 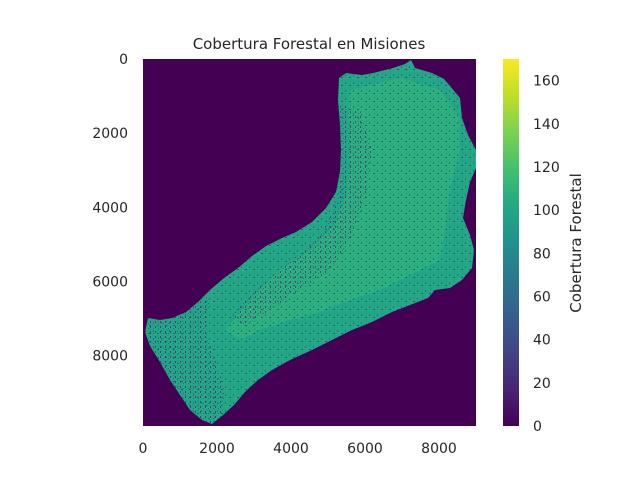 I want to click on y-tick-label: 4000, so click(x=110, y=208).